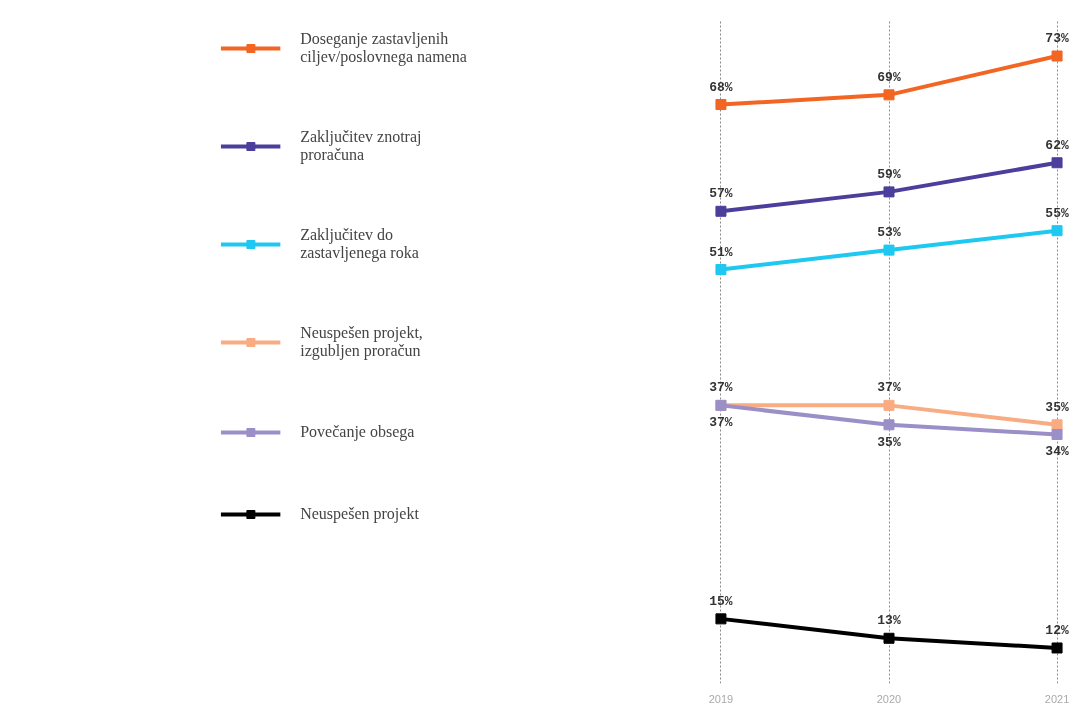 The width and height of the screenshot is (1079, 711). I want to click on x-tick-label: 2019, so click(721, 698).